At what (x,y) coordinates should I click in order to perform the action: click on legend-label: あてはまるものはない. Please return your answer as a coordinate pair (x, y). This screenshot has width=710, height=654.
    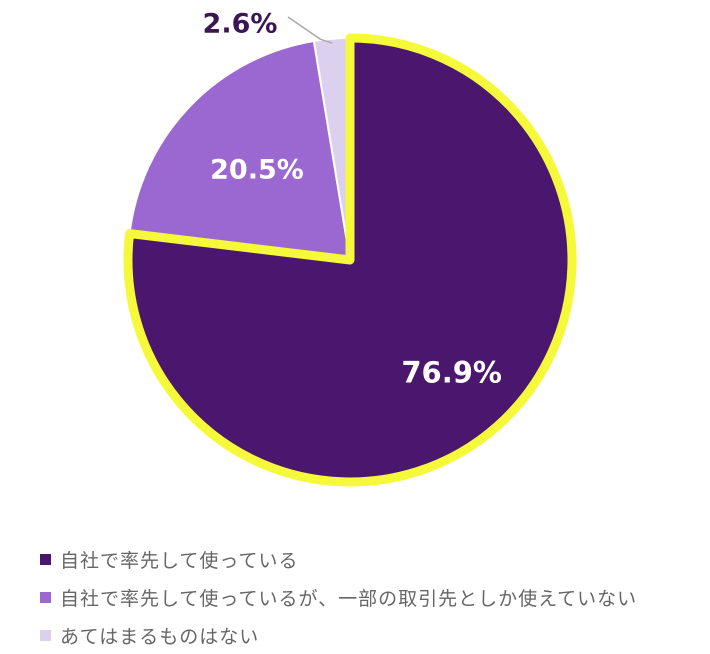
    Looking at the image, I should click on (160, 636).